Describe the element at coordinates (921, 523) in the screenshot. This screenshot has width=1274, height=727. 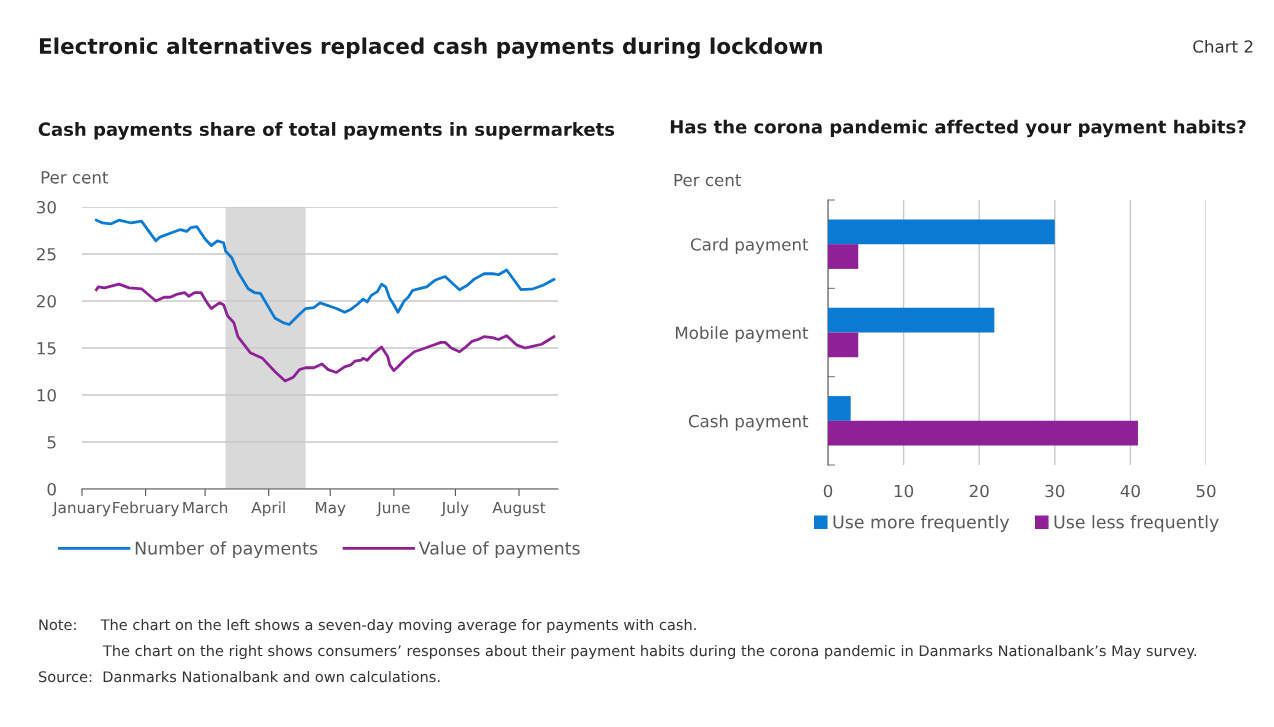
I see `legend-label: Use more frequently` at that location.